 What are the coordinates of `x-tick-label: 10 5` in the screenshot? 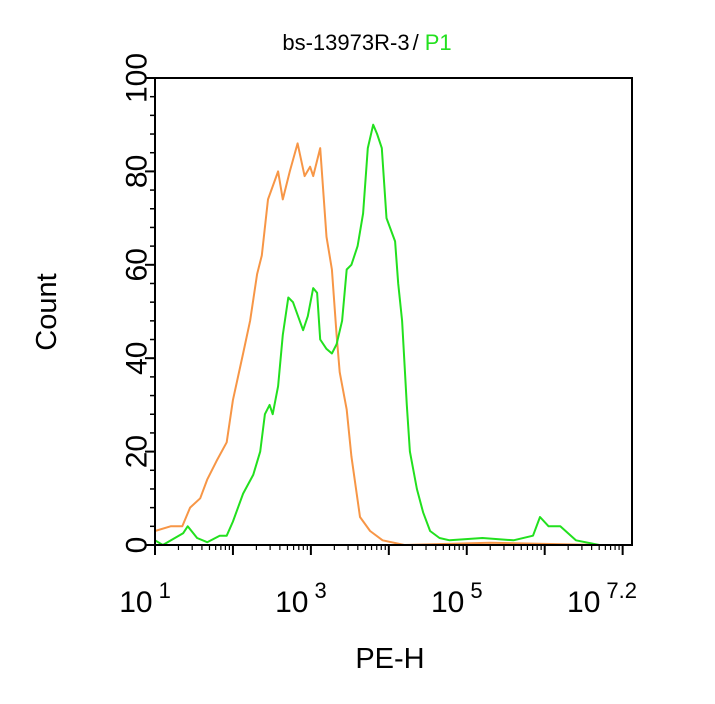 It's located at (457, 598).